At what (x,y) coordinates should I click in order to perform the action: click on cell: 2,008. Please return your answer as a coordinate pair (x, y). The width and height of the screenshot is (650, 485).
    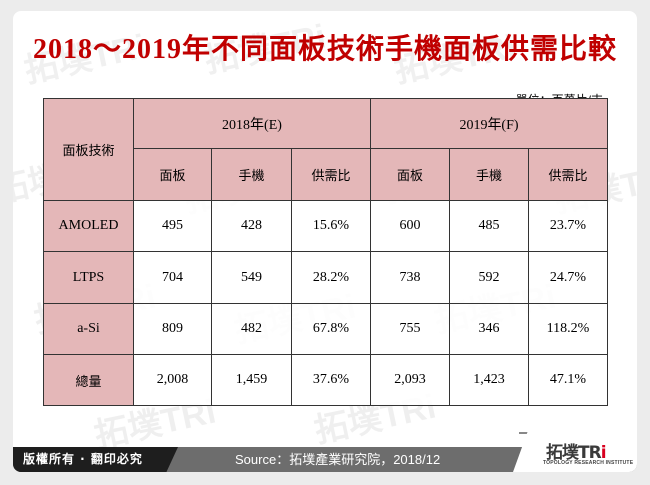
    Looking at the image, I should click on (172, 380).